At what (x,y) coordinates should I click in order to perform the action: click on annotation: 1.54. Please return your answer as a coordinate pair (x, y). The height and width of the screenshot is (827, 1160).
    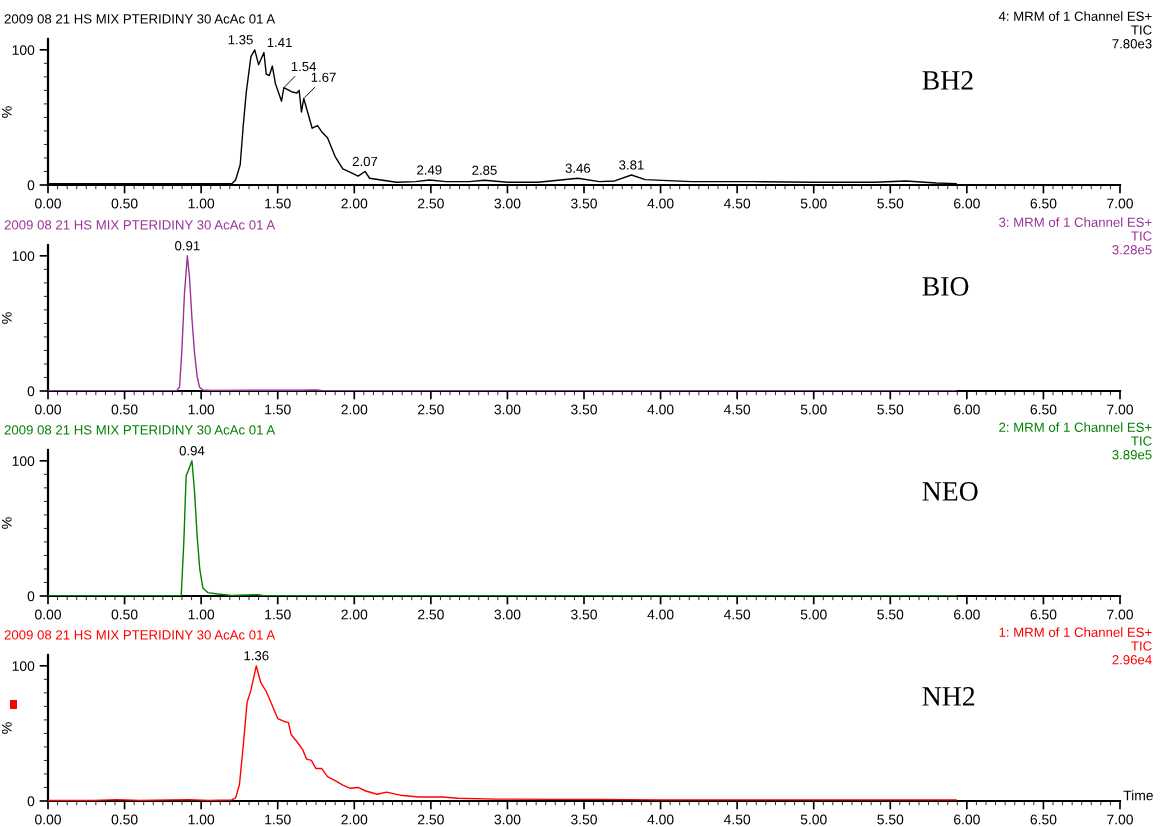
    Looking at the image, I should click on (304, 66).